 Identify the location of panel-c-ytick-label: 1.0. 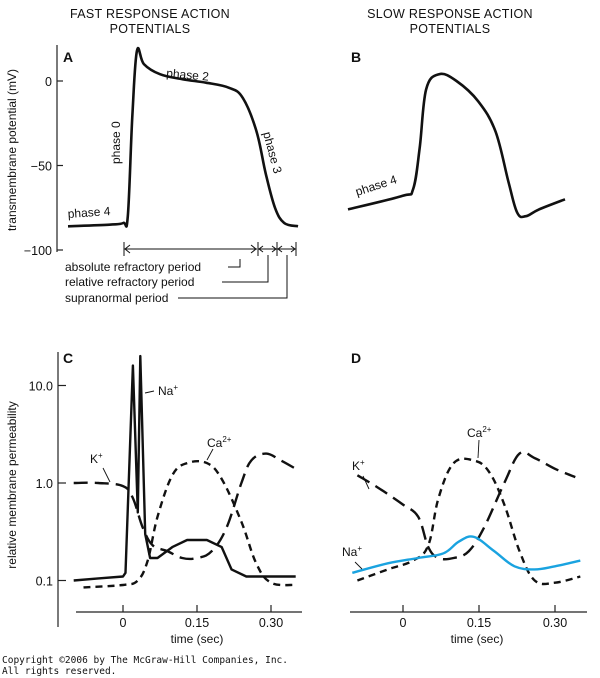
(44, 484).